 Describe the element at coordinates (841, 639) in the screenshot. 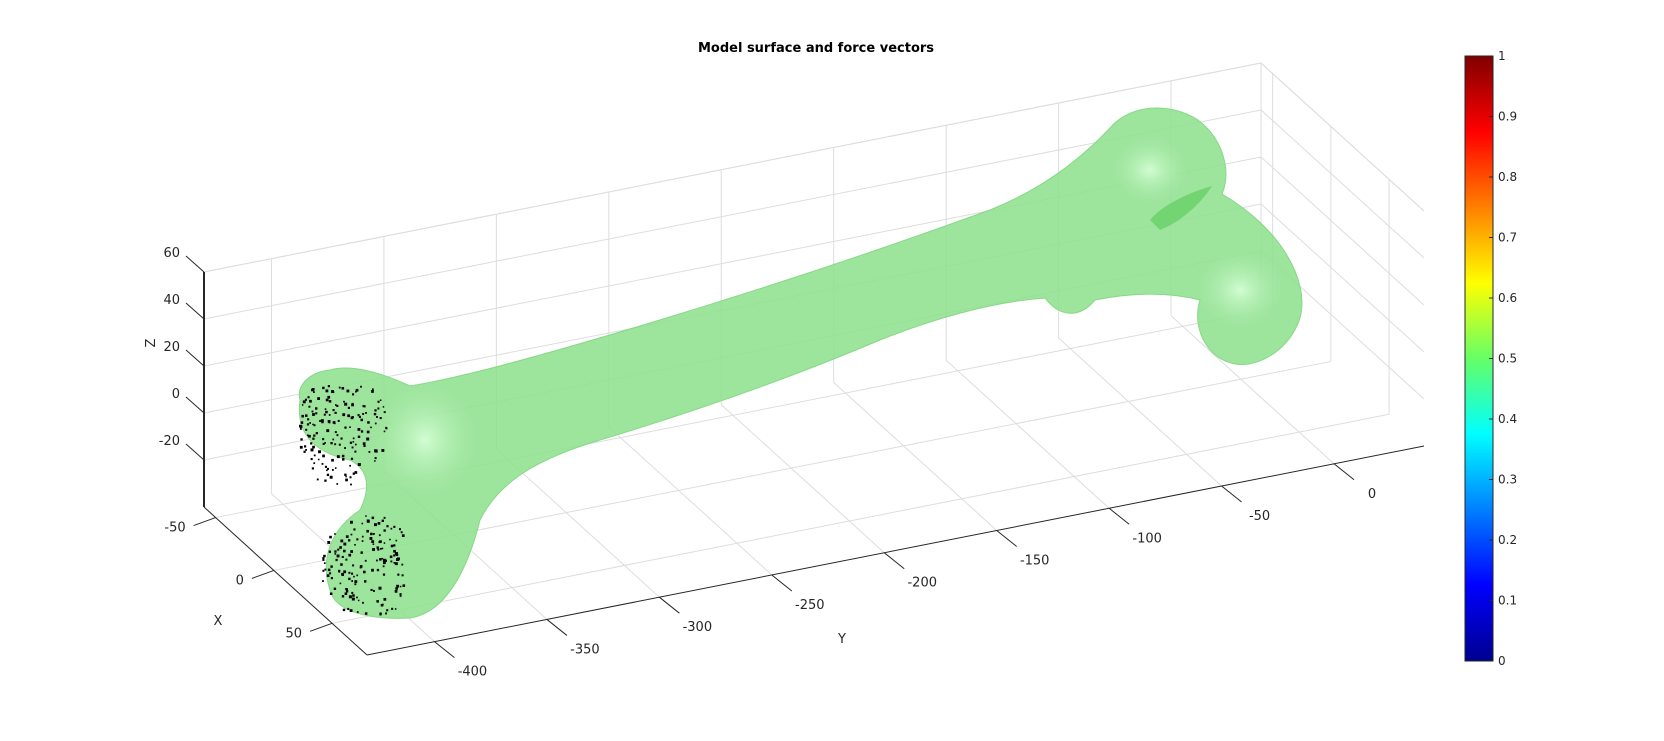

I see `y-axis-label: Y` at that location.